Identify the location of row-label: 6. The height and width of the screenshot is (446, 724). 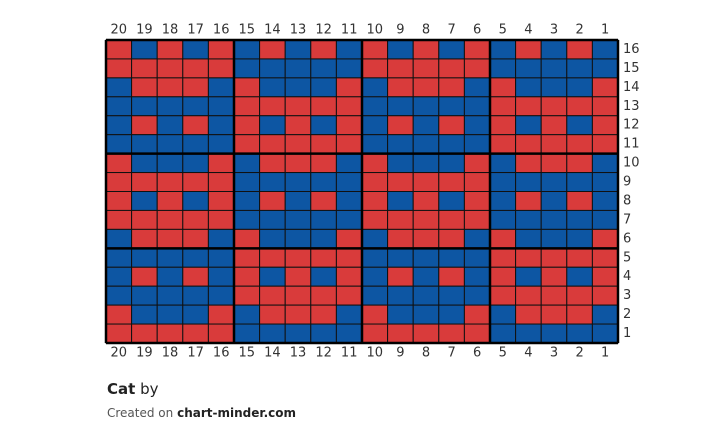
(627, 238).